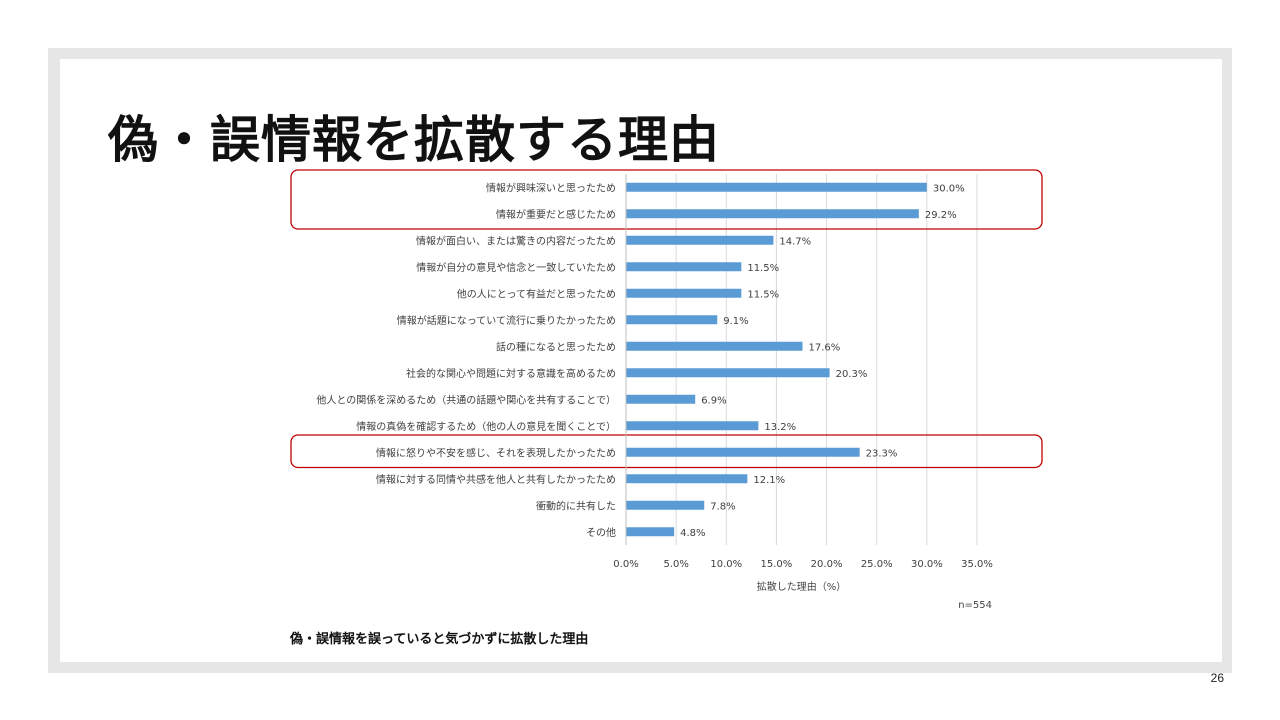 This screenshot has height=720, width=1280. Describe the element at coordinates (511, 373) in the screenshot. I see `category-label: 社会的な関心や問題に対する意識を高めるため` at that location.